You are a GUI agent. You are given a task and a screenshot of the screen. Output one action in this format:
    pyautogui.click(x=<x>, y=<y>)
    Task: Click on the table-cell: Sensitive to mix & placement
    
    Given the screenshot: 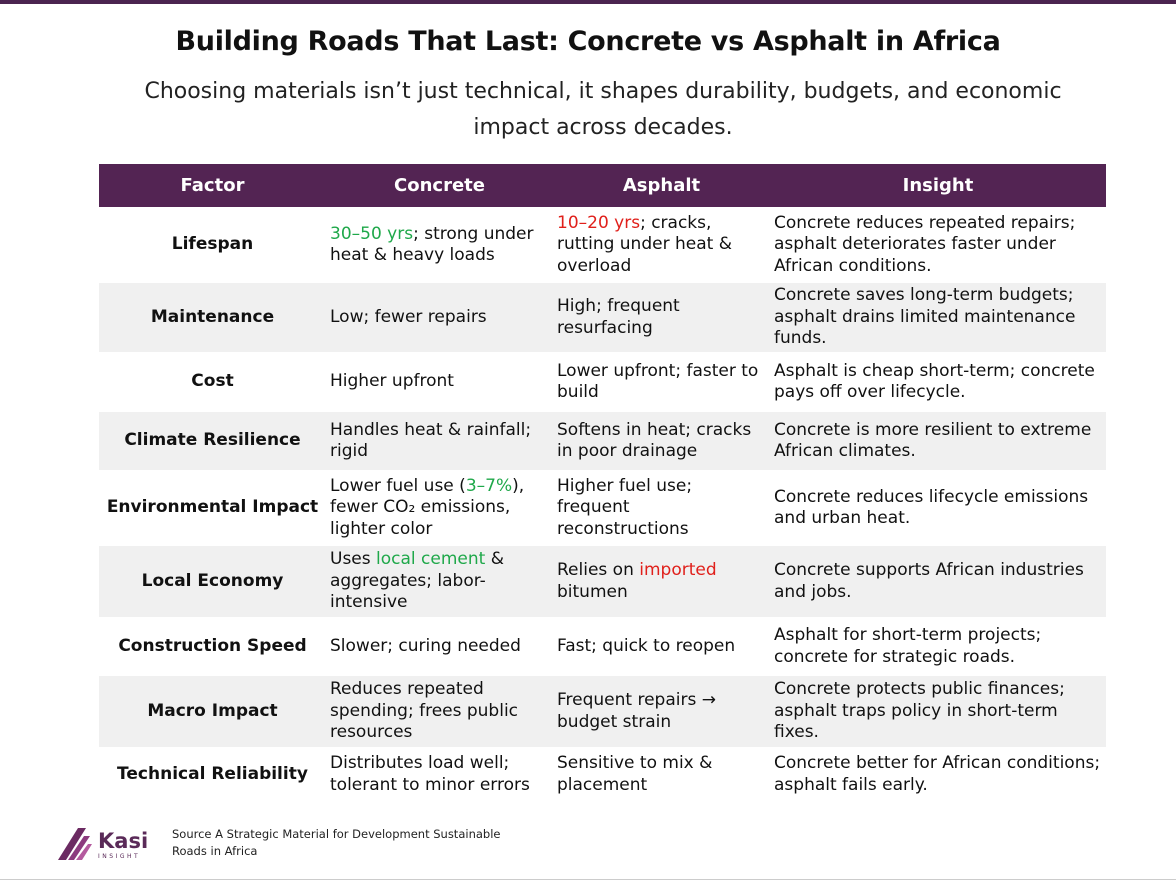 What is the action you would take?
    pyautogui.click(x=635, y=774)
    